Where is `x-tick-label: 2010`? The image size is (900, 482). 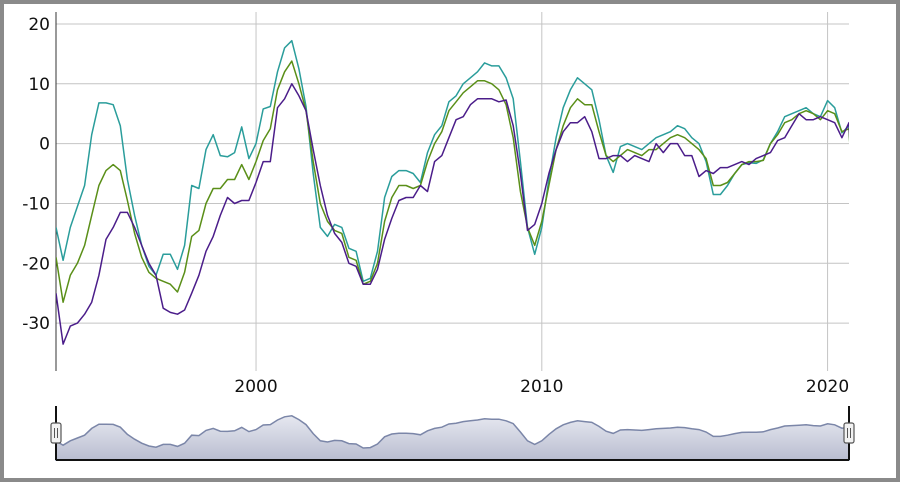 x-tick-label: 2010 is located at coordinates (541, 387).